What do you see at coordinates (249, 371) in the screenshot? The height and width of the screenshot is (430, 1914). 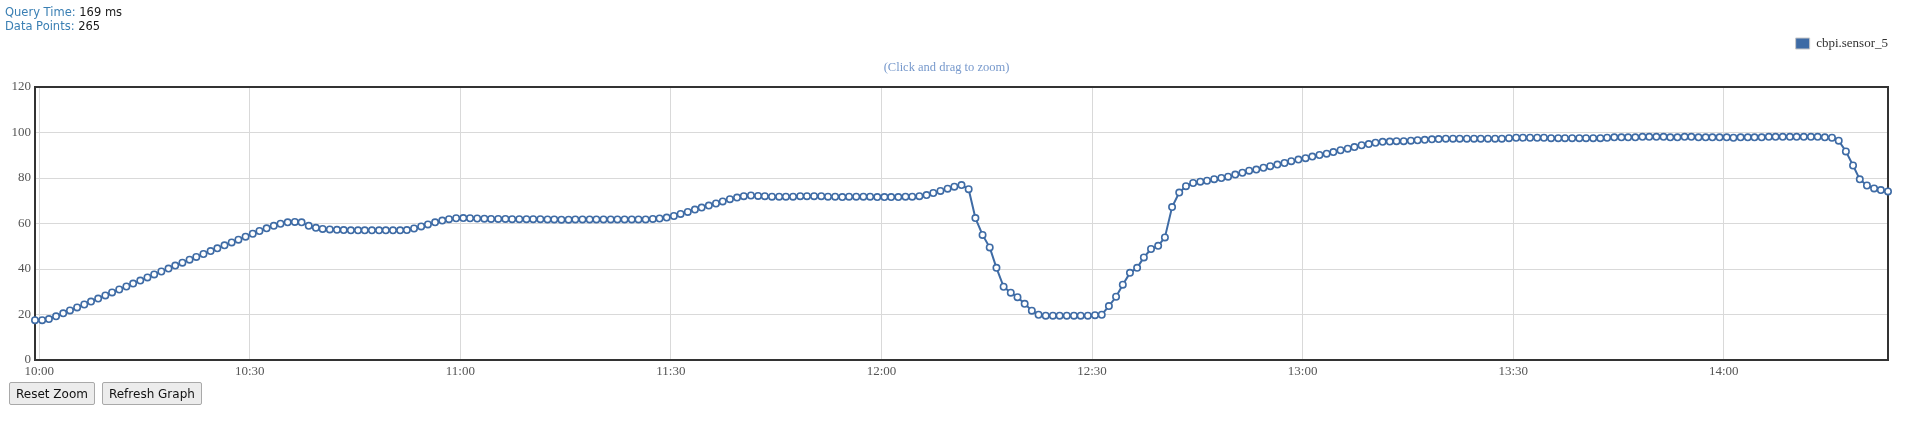 I see `x-tick-label: 10:30` at bounding box center [249, 371].